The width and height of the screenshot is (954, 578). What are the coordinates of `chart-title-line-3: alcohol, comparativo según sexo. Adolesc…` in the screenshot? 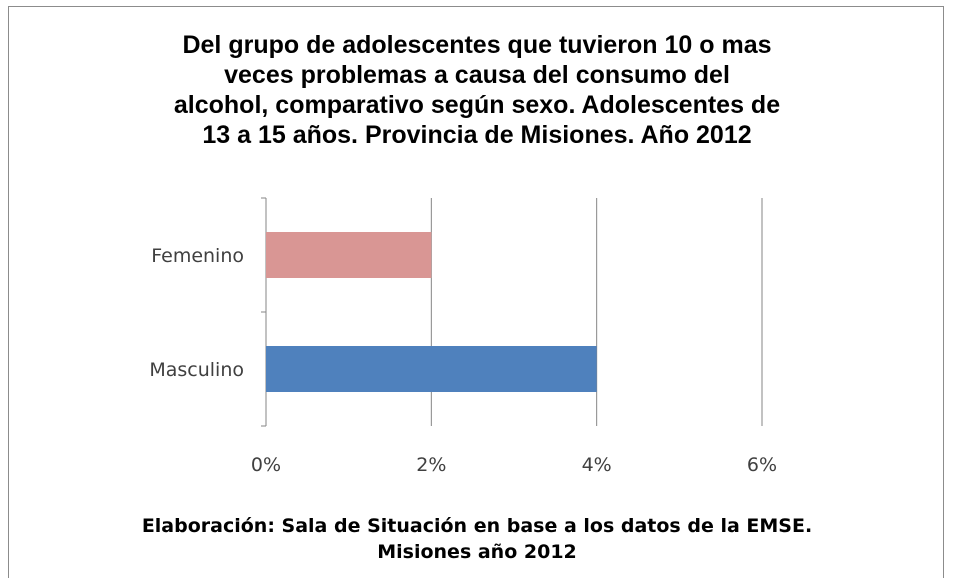 It's located at (477, 105).